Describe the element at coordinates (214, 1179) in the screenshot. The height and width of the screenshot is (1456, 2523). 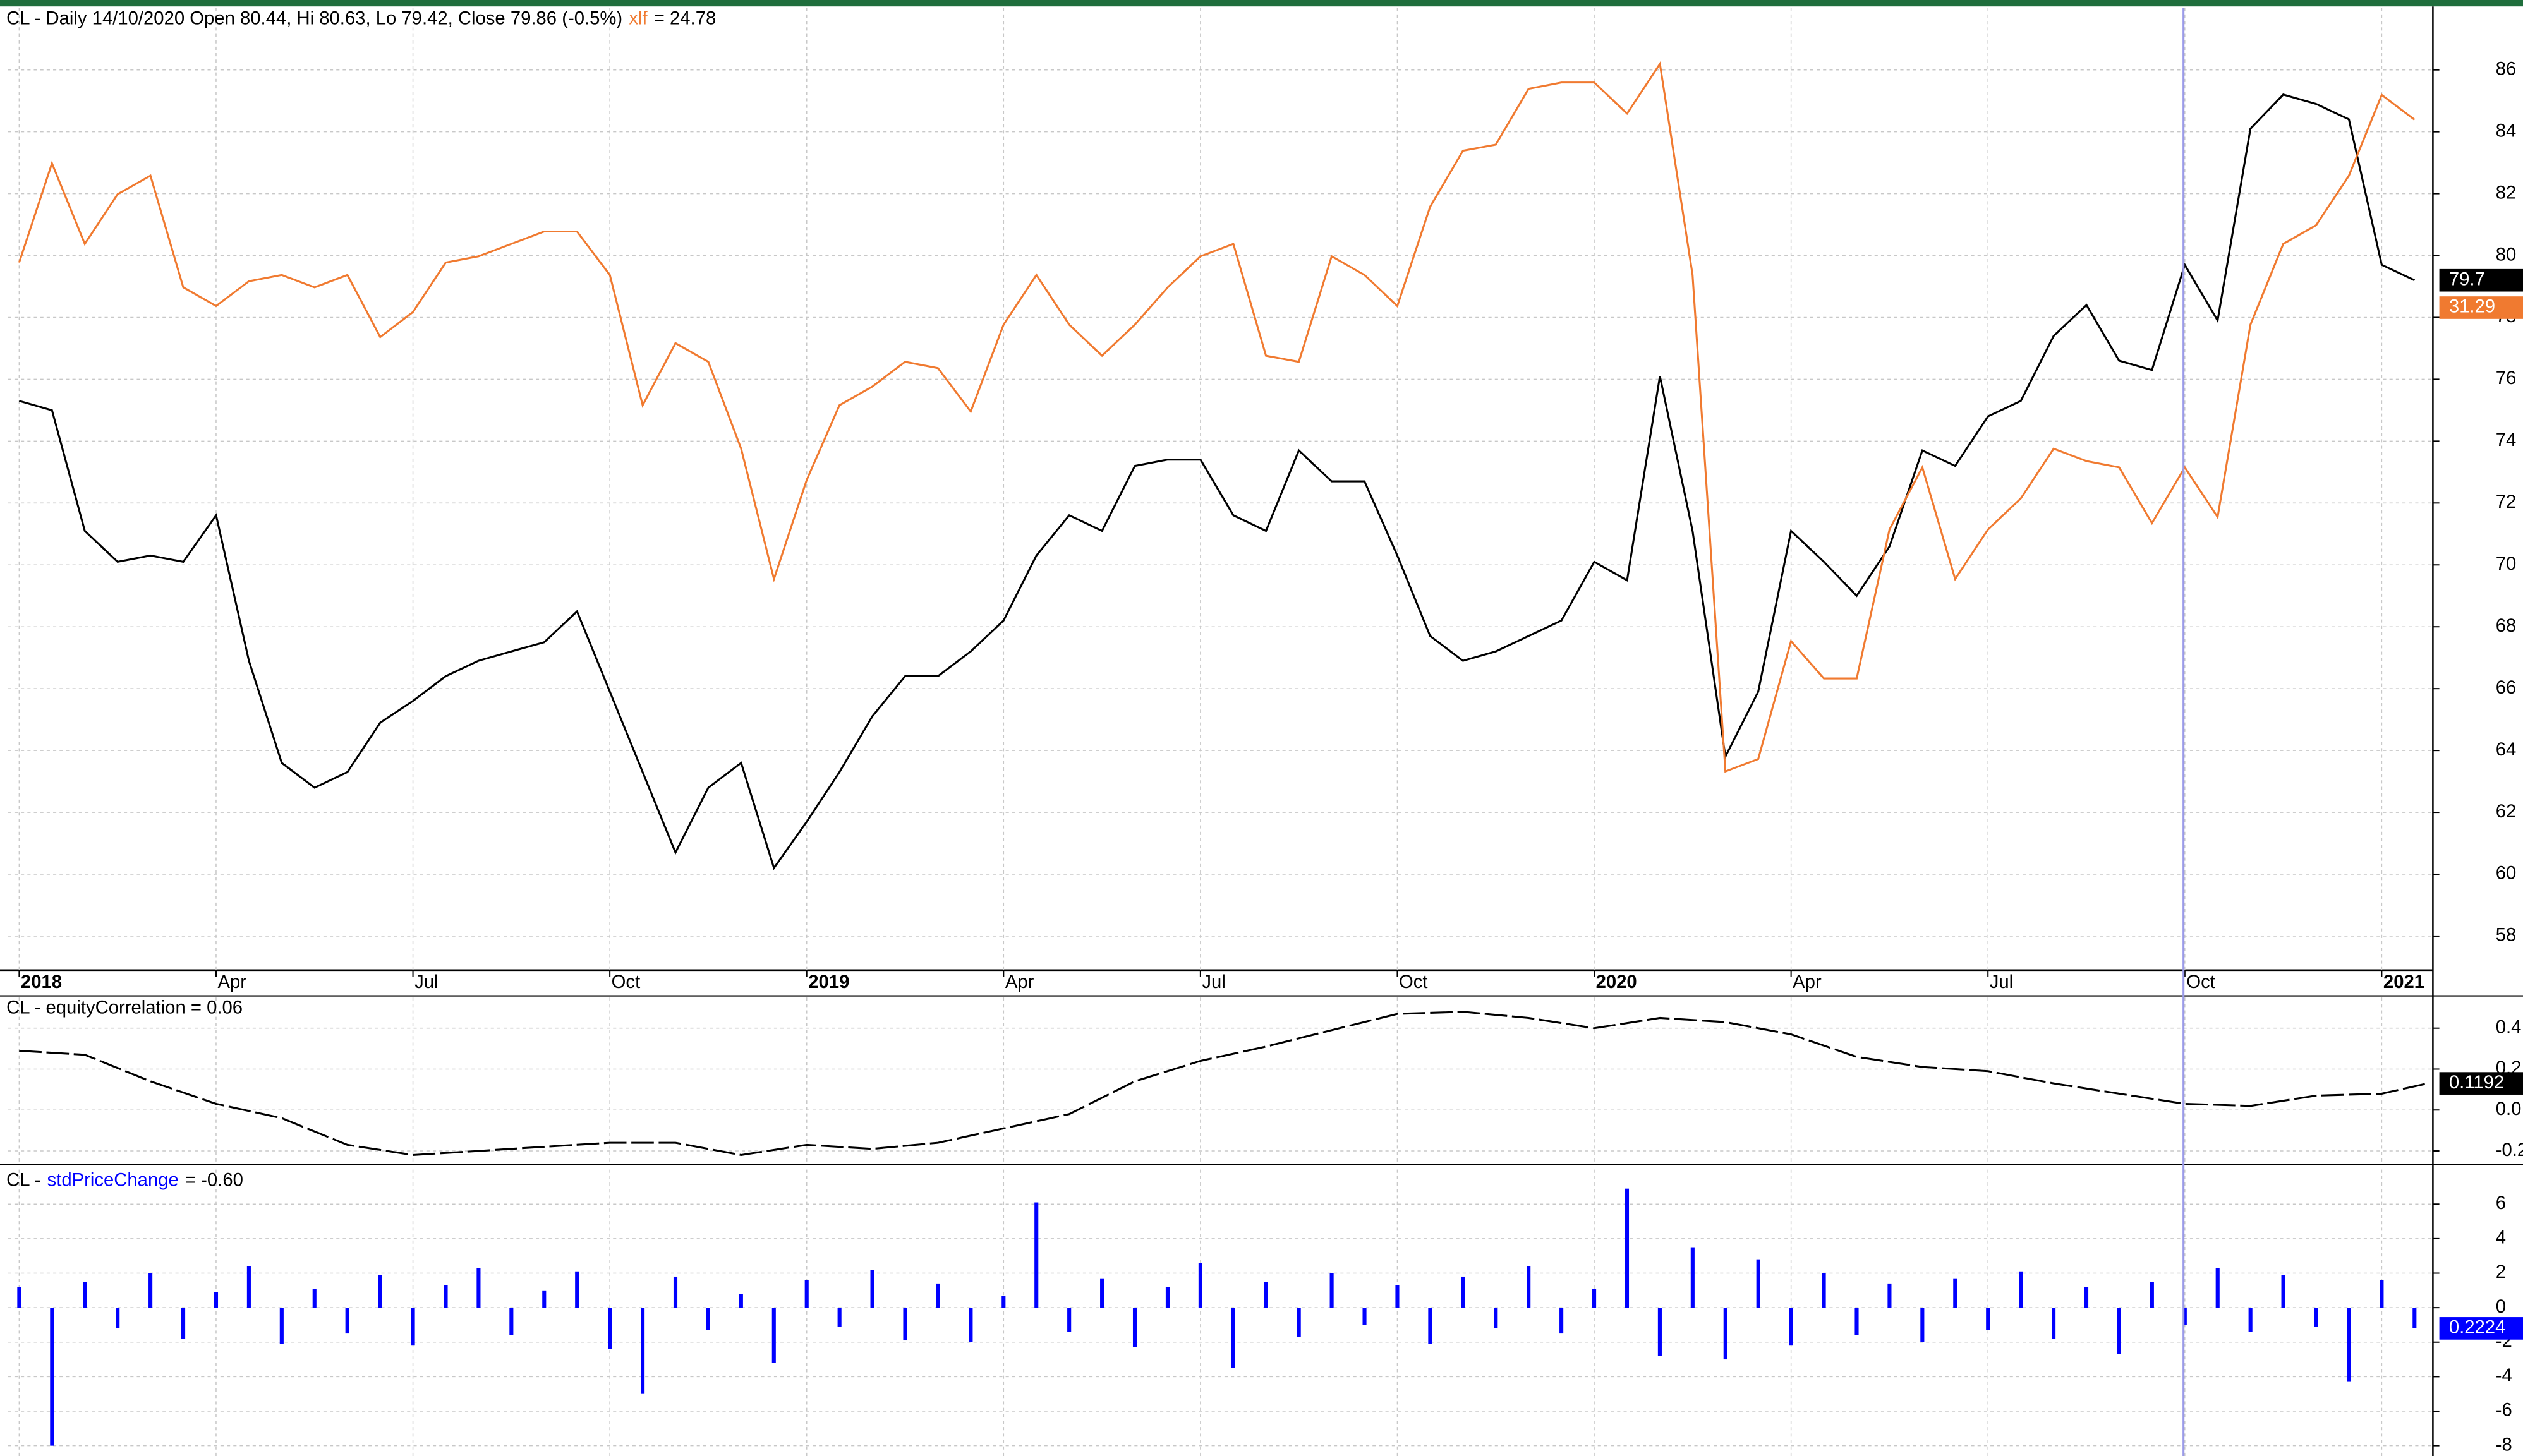
I see `series-value: = -0.60` at that location.